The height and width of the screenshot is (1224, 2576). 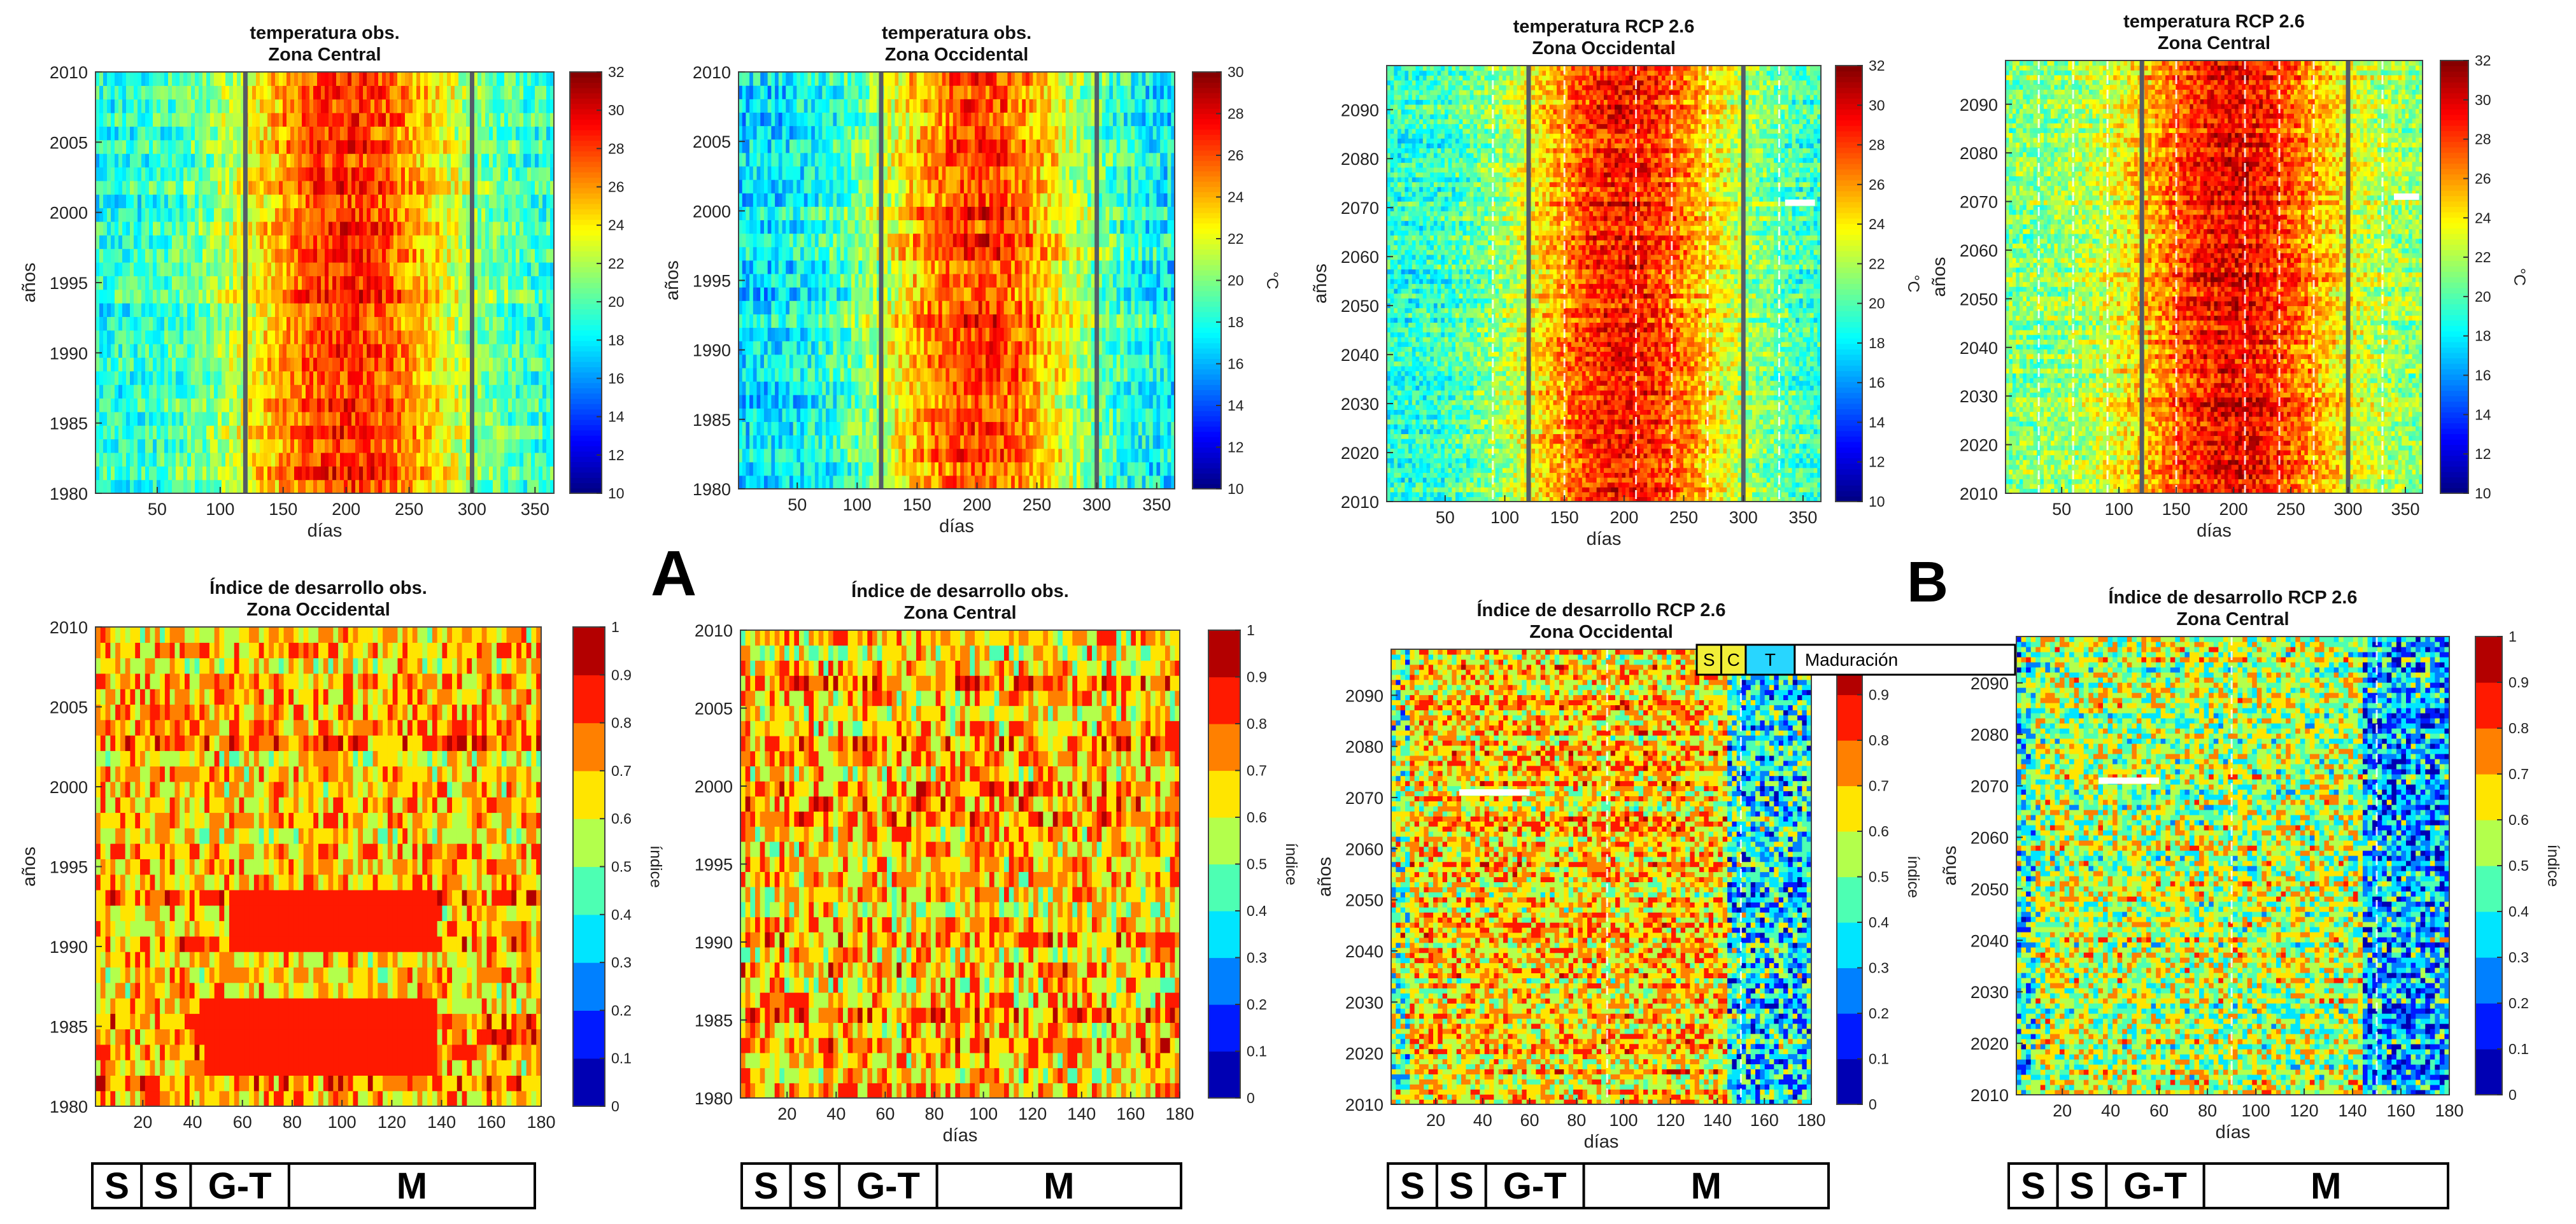 What do you see at coordinates (2483, 100) in the screenshot?
I see `colorbar-tick-label: 30` at bounding box center [2483, 100].